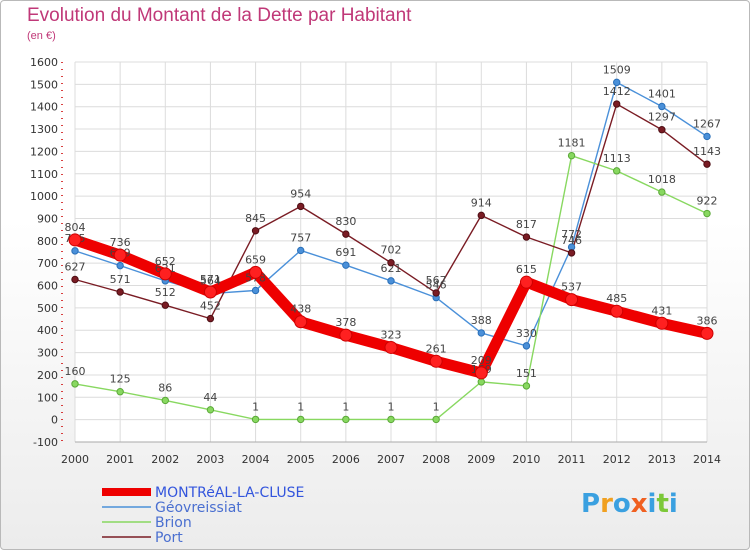 The image size is (750, 550). Describe the element at coordinates (300, 237) in the screenshot. I see `data-label: 757` at that location.